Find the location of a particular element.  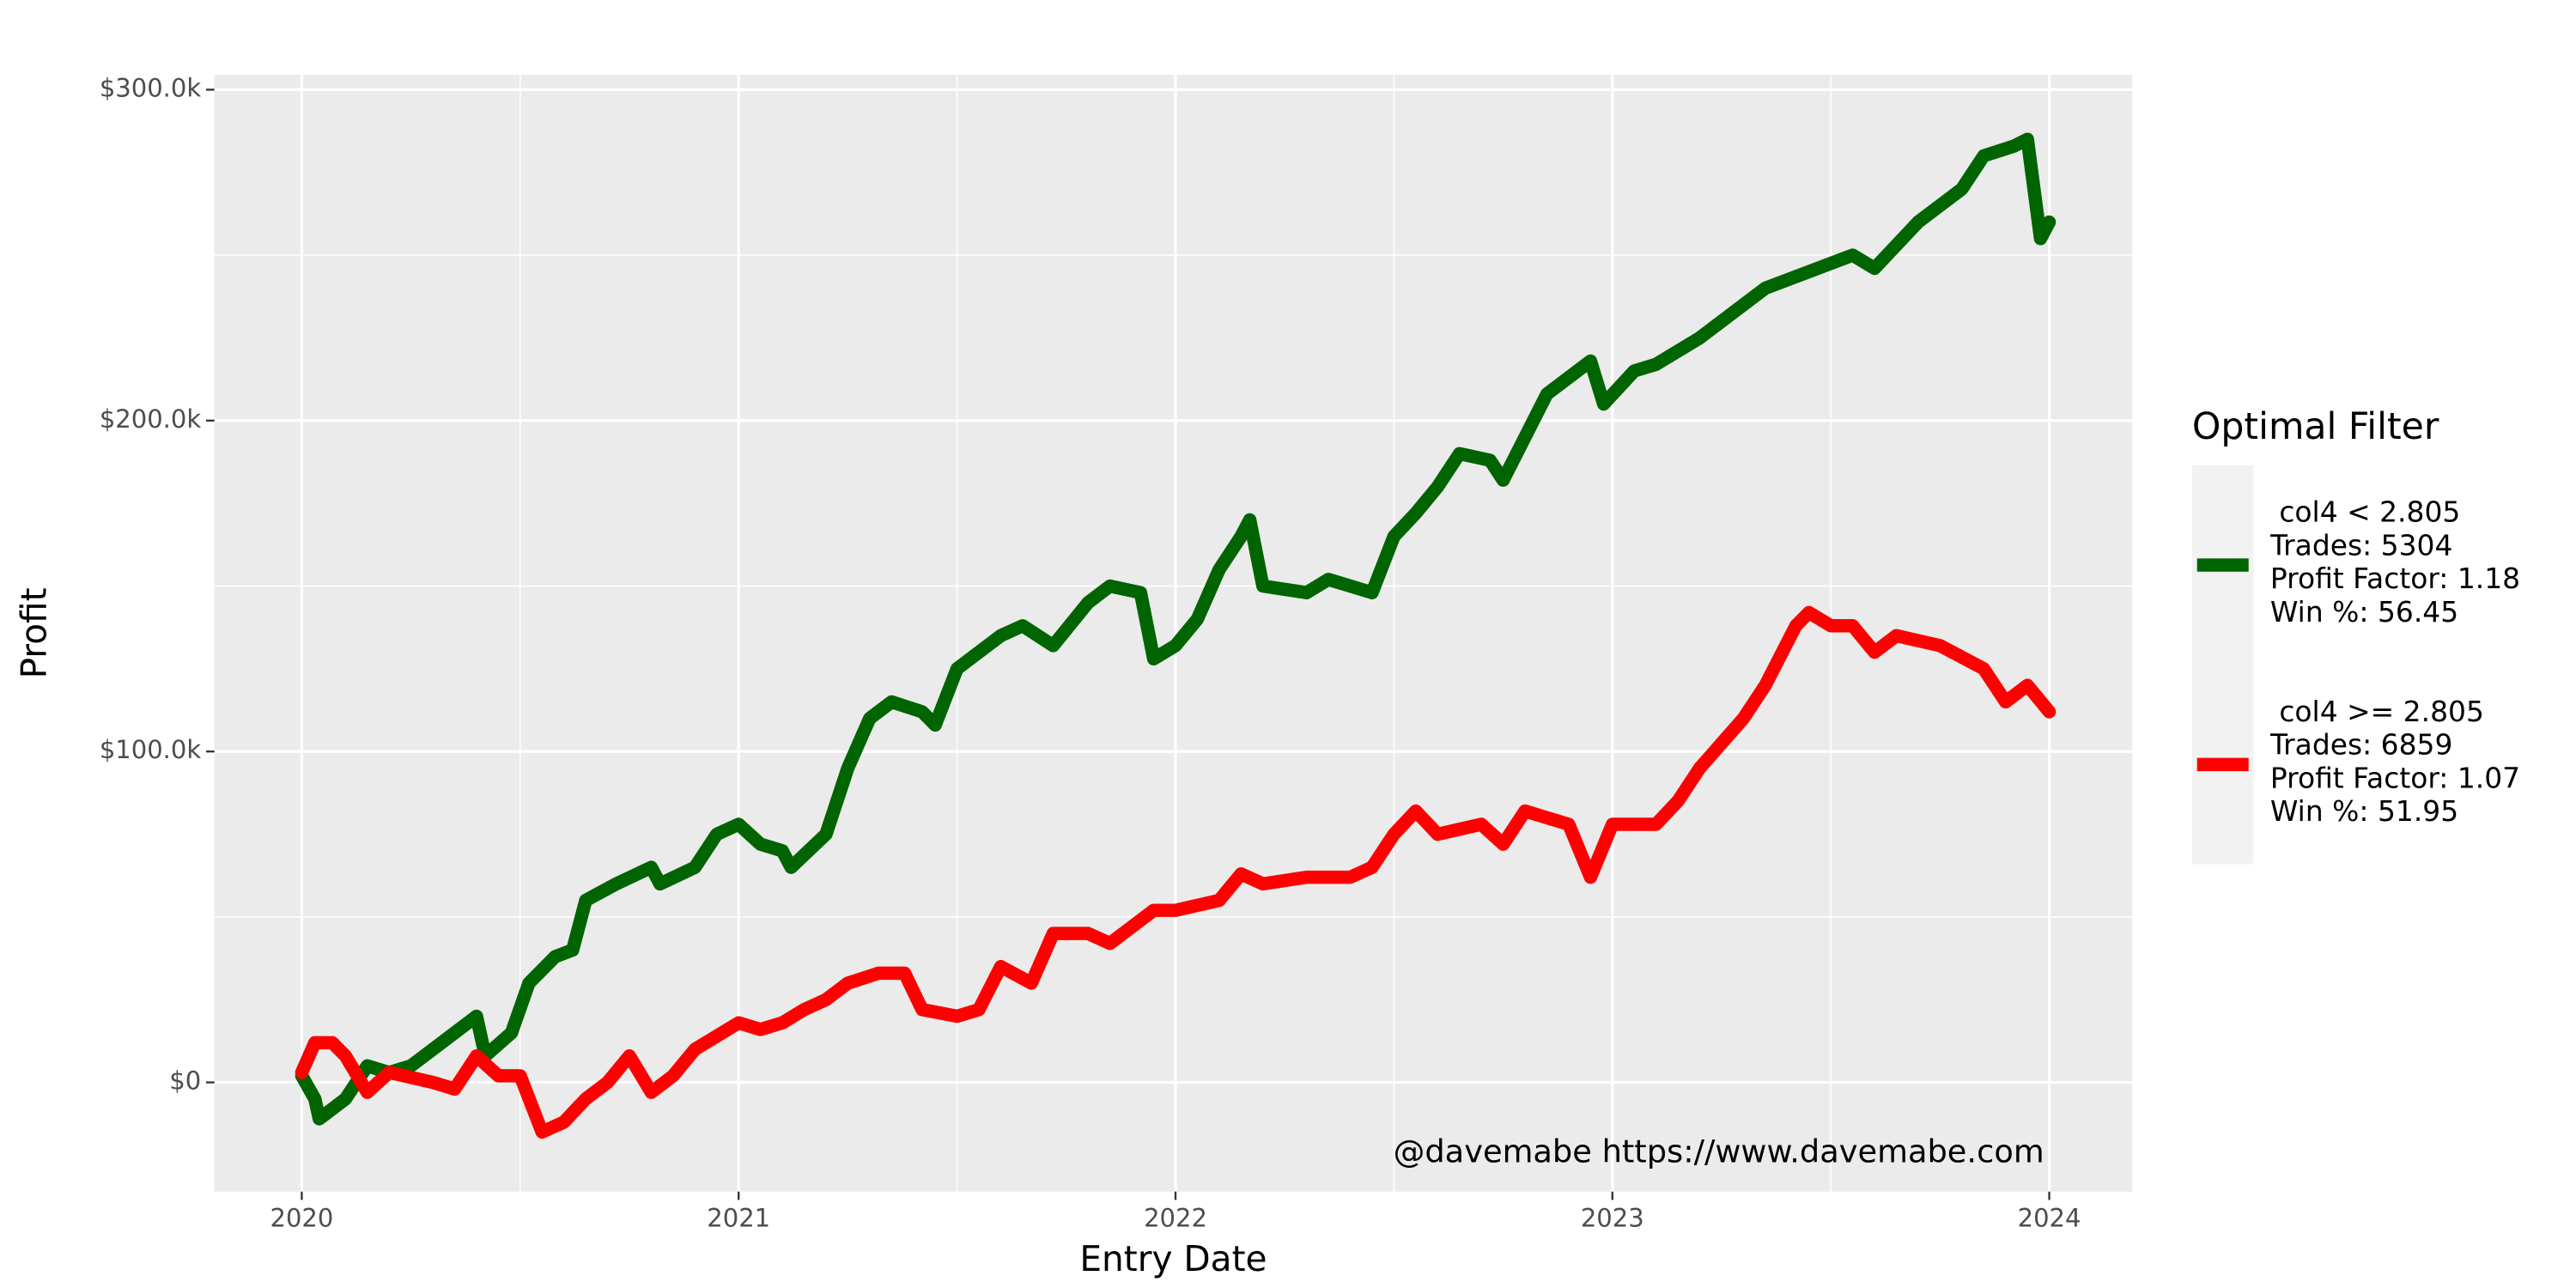

x-tick-label: 2024 is located at coordinates (2049, 1218).